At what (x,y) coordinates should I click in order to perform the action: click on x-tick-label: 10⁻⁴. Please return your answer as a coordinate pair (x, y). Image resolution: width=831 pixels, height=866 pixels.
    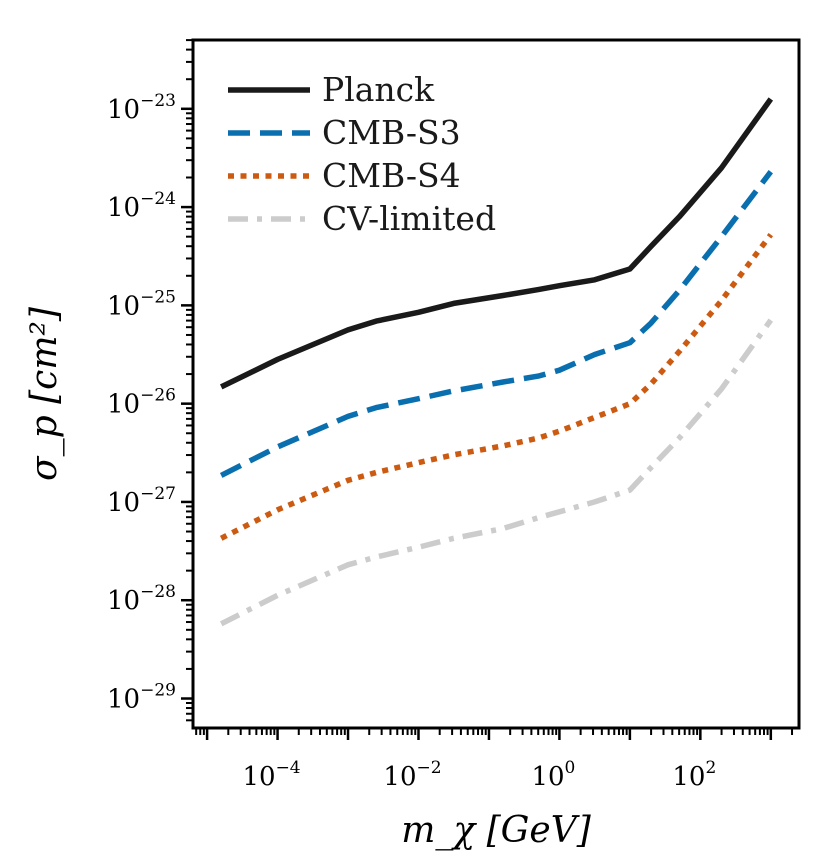
    Looking at the image, I should click on (271, 775).